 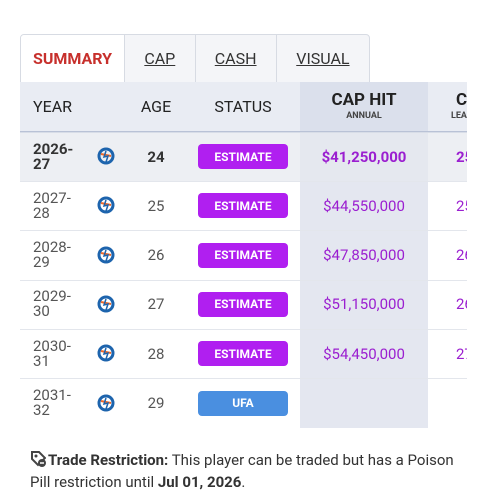 I want to click on tab: CASH, so click(x=235, y=58).